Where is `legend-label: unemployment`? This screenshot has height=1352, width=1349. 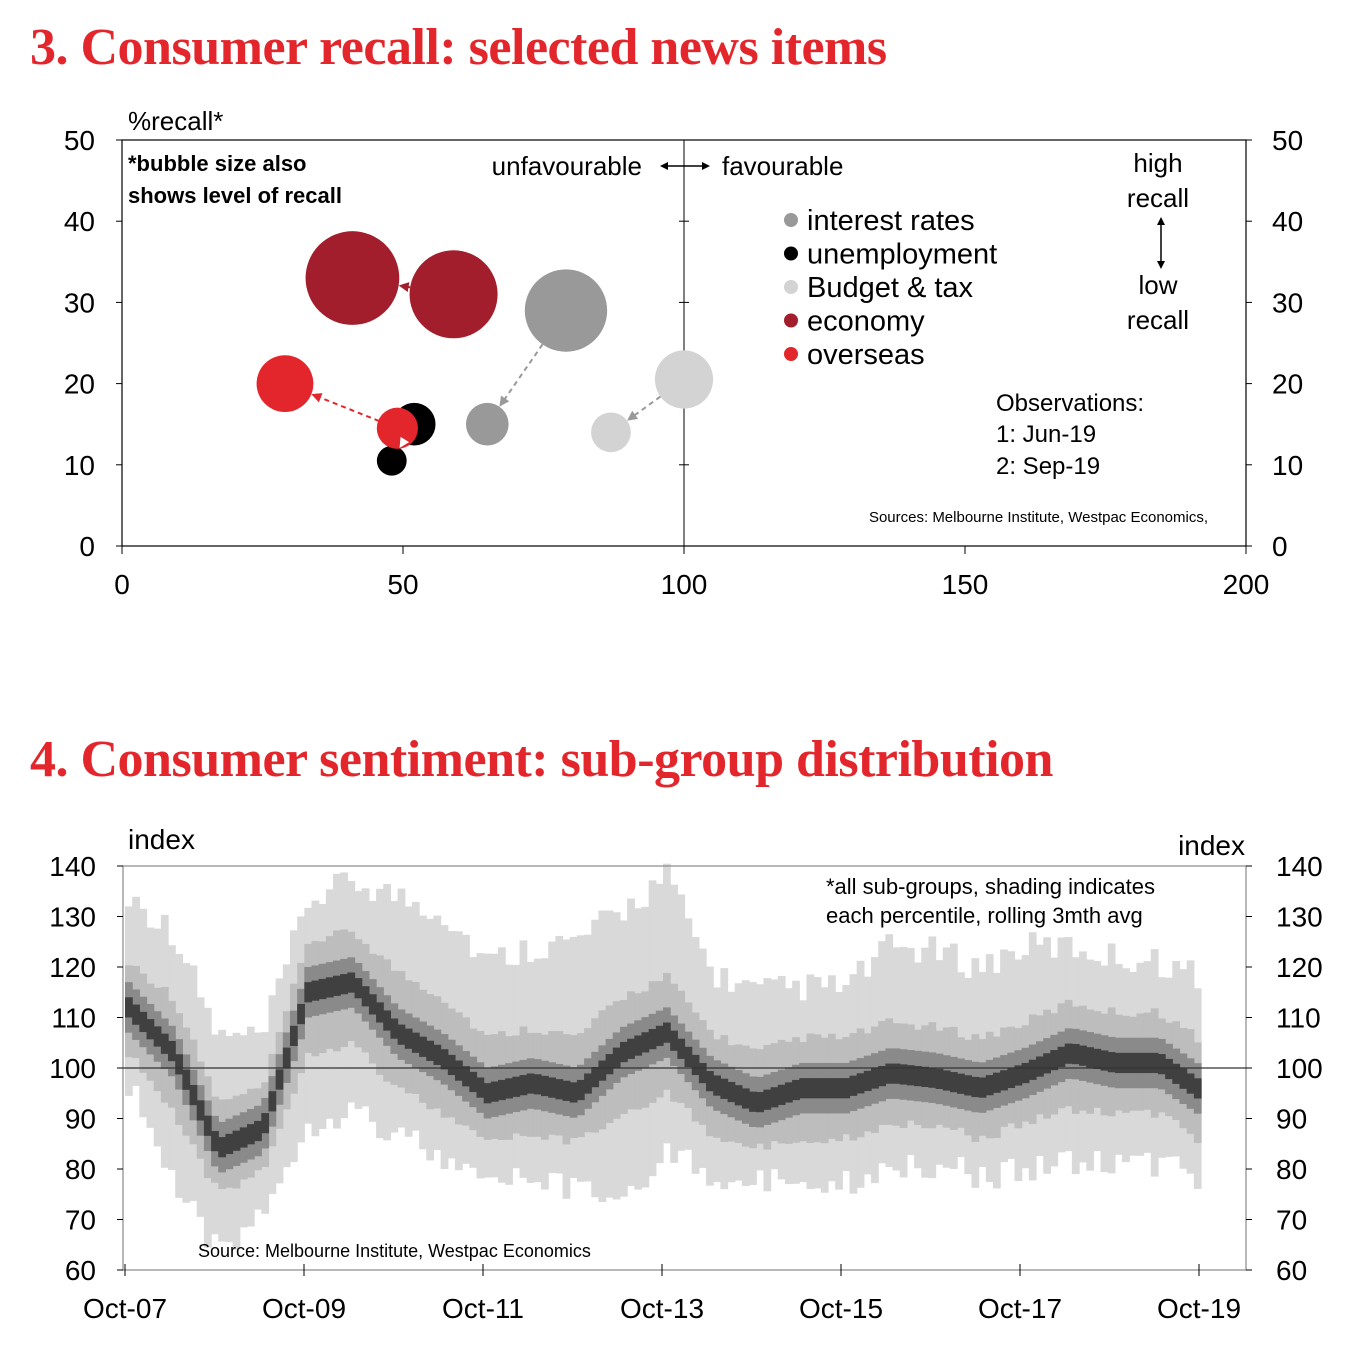
legend-label: unemployment is located at coordinates (902, 255).